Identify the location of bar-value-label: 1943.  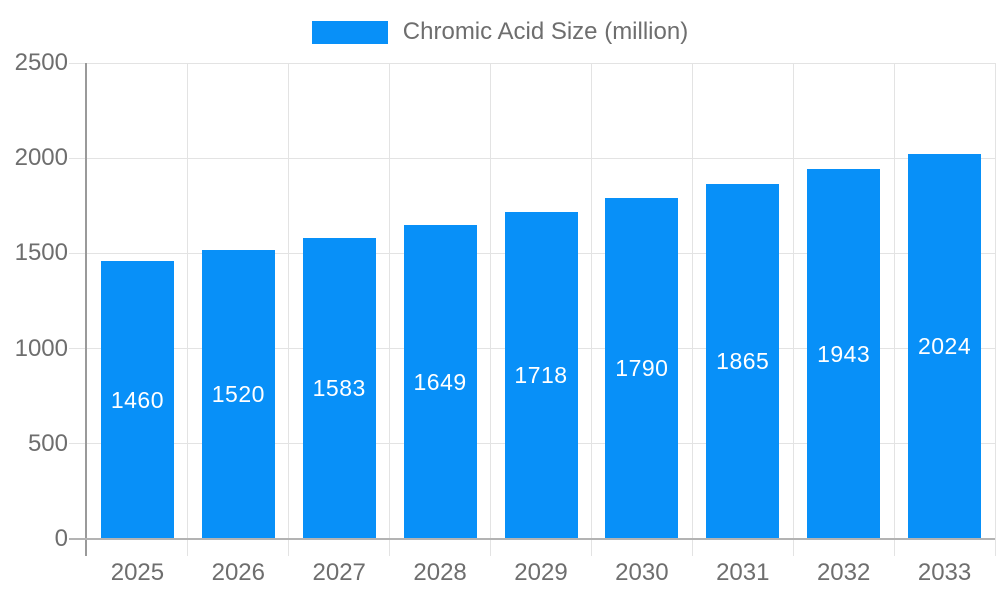
(844, 353).